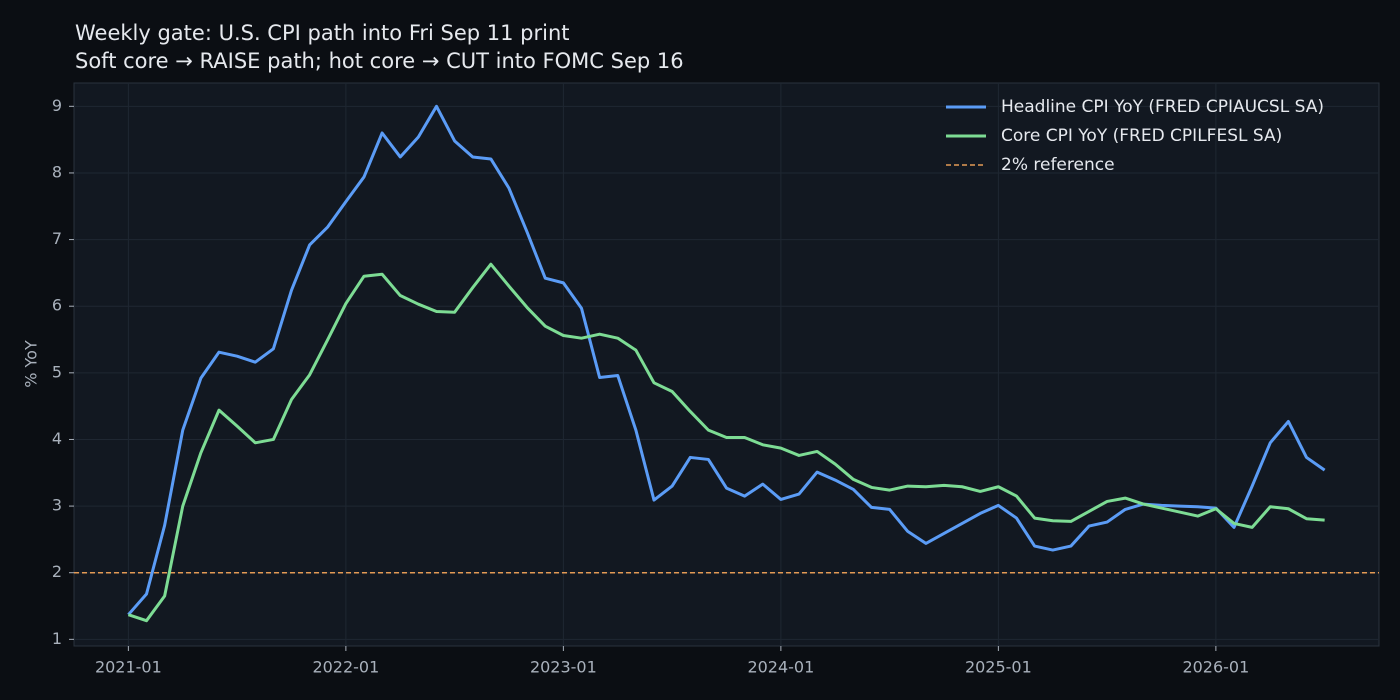 This screenshot has height=700, width=1400. What do you see at coordinates (1058, 165) in the screenshot?
I see `legend-label: 2% reference` at bounding box center [1058, 165].